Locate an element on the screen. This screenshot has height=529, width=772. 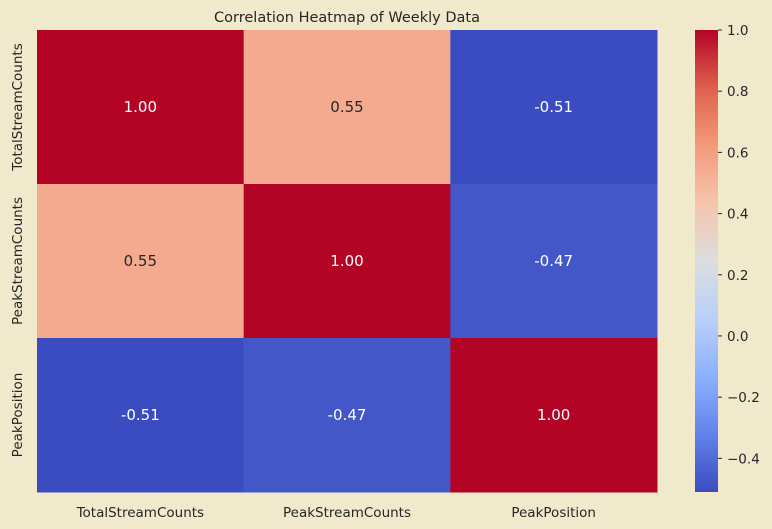
colorbar-tick-label: 0.2 is located at coordinates (737, 276).